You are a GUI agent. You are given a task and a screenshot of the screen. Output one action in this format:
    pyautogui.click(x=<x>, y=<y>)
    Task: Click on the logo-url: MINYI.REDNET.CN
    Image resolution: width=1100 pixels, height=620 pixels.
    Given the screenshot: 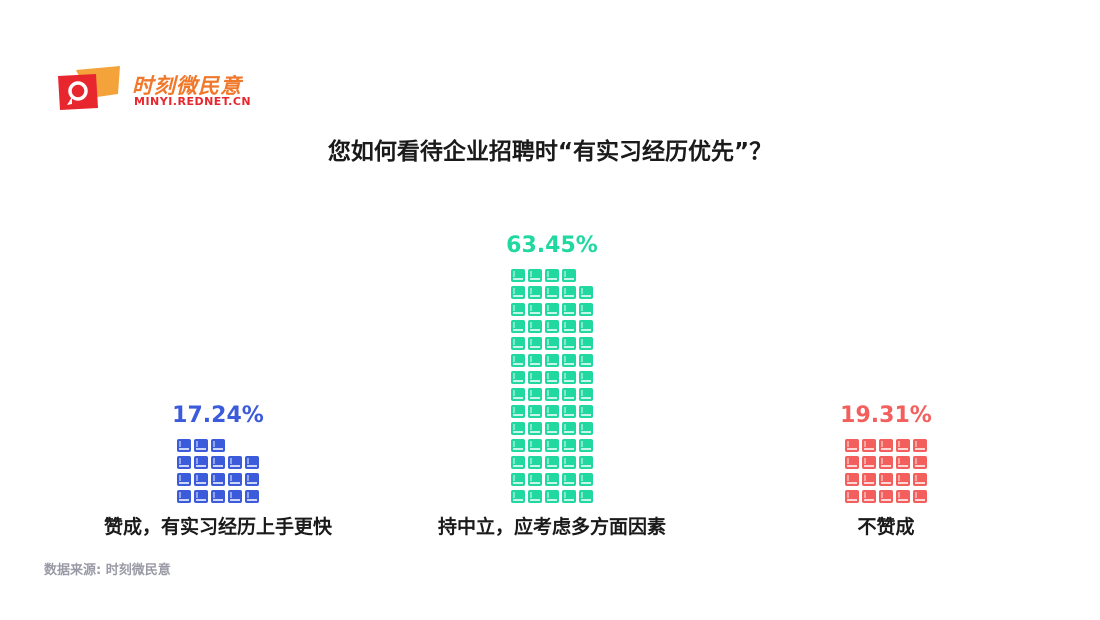 What is the action you would take?
    pyautogui.click(x=193, y=101)
    